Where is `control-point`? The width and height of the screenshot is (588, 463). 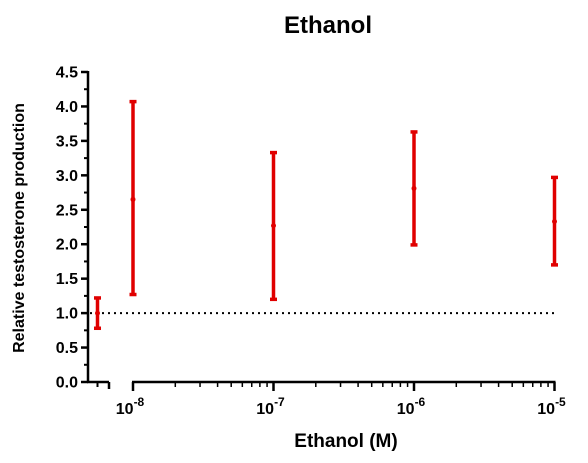
control-point is located at coordinates (97, 313).